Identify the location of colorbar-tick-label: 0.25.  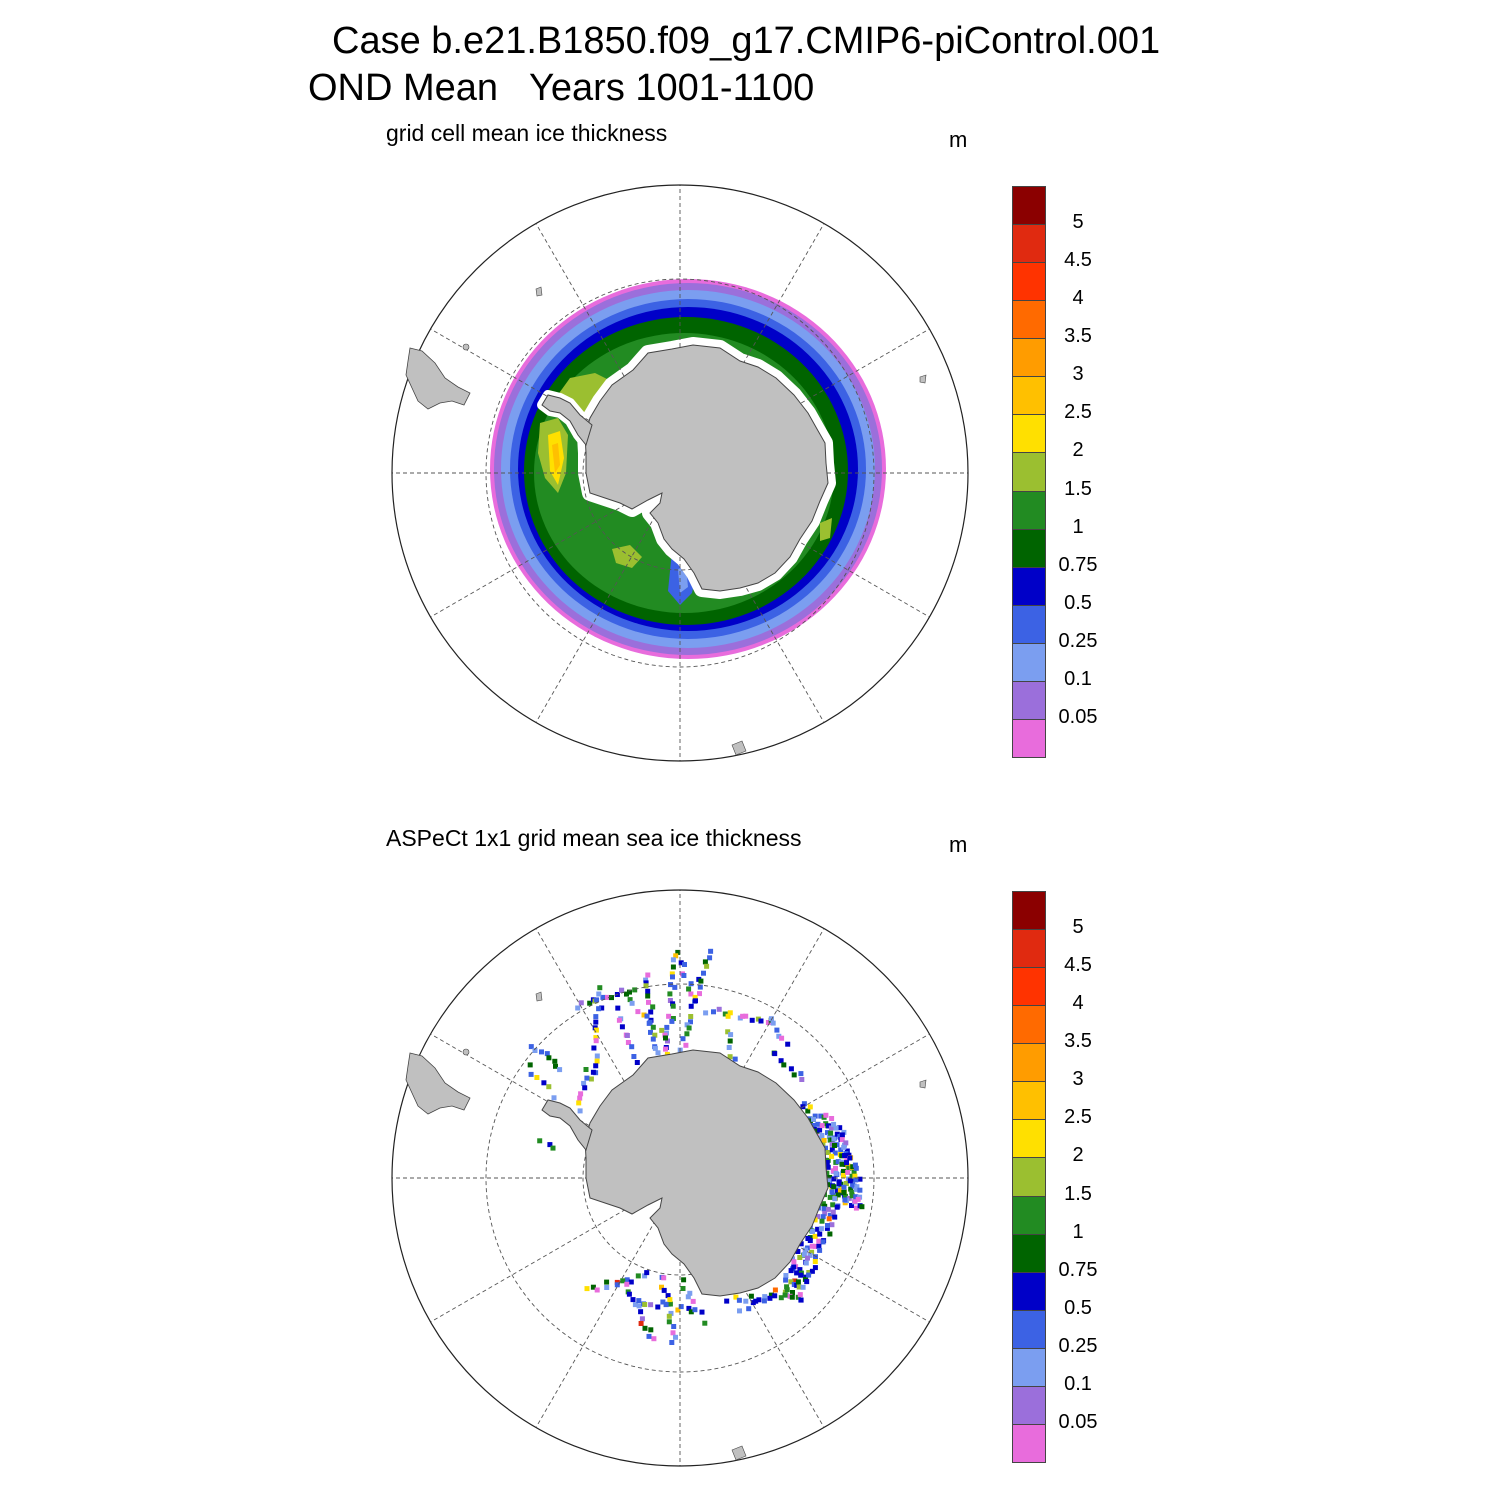
(1078, 640).